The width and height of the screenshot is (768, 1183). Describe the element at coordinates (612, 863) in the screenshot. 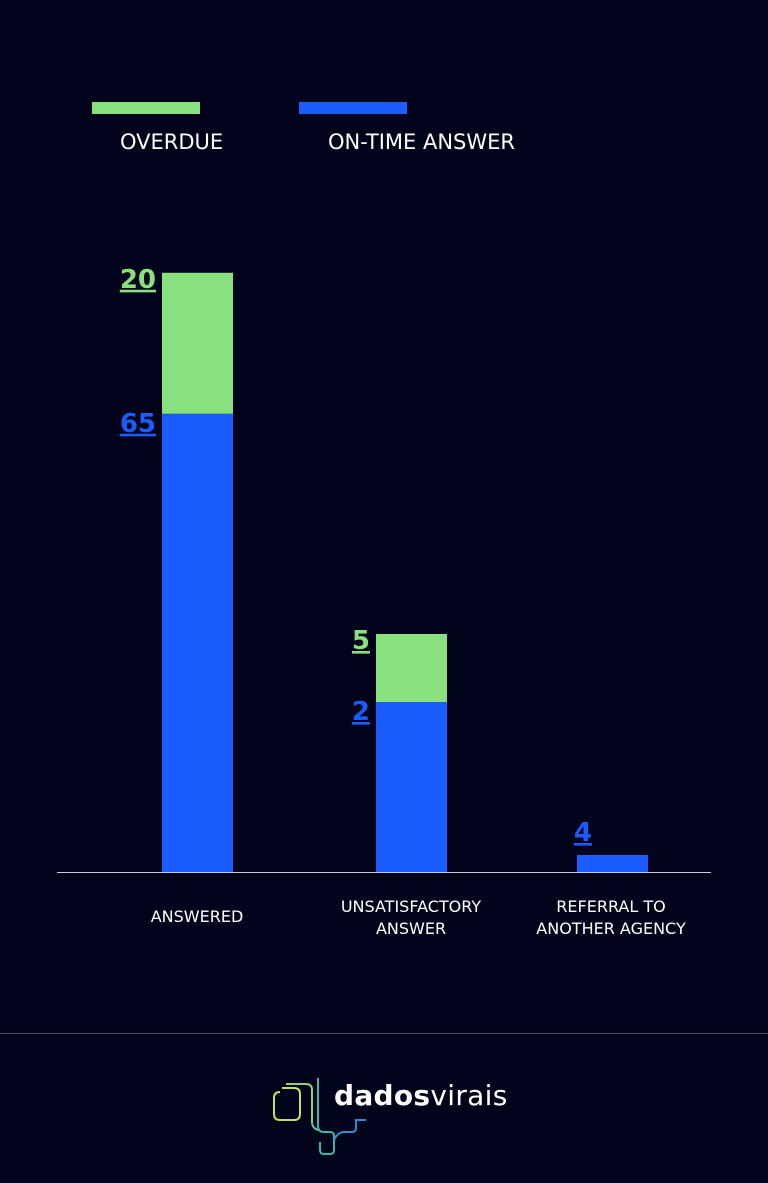

I see `bar-ontime-referral` at that location.